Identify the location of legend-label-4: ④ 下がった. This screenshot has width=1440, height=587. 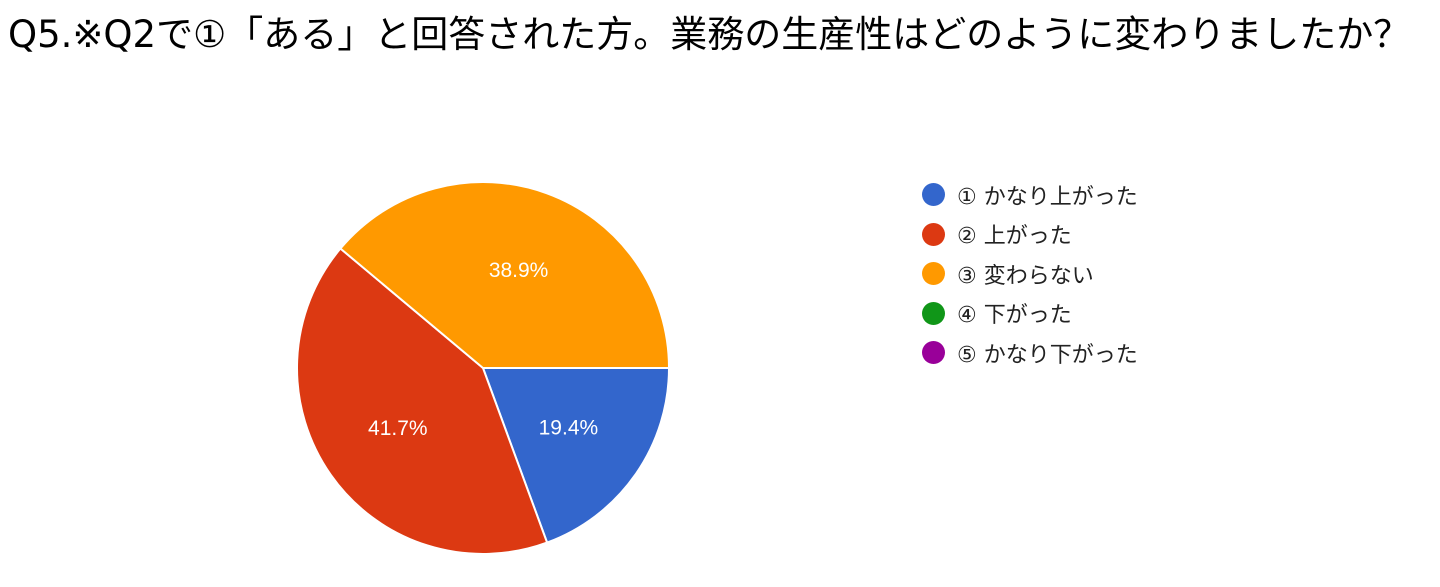
(1014, 316).